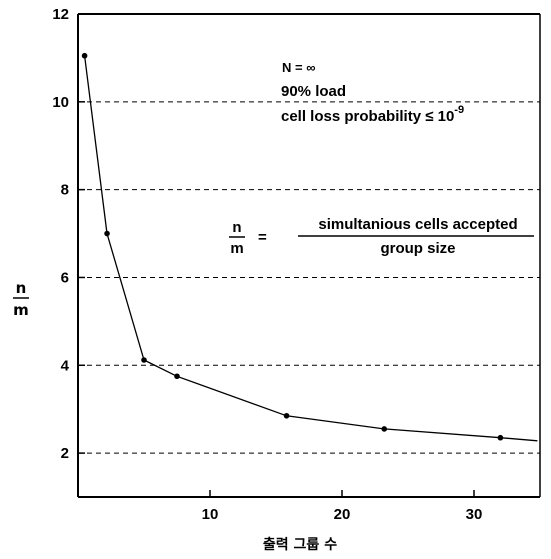 This screenshot has height=559, width=551. Describe the element at coordinates (459, 110) in the screenshot. I see `annotation-cell-loss-exponent: -9` at that location.